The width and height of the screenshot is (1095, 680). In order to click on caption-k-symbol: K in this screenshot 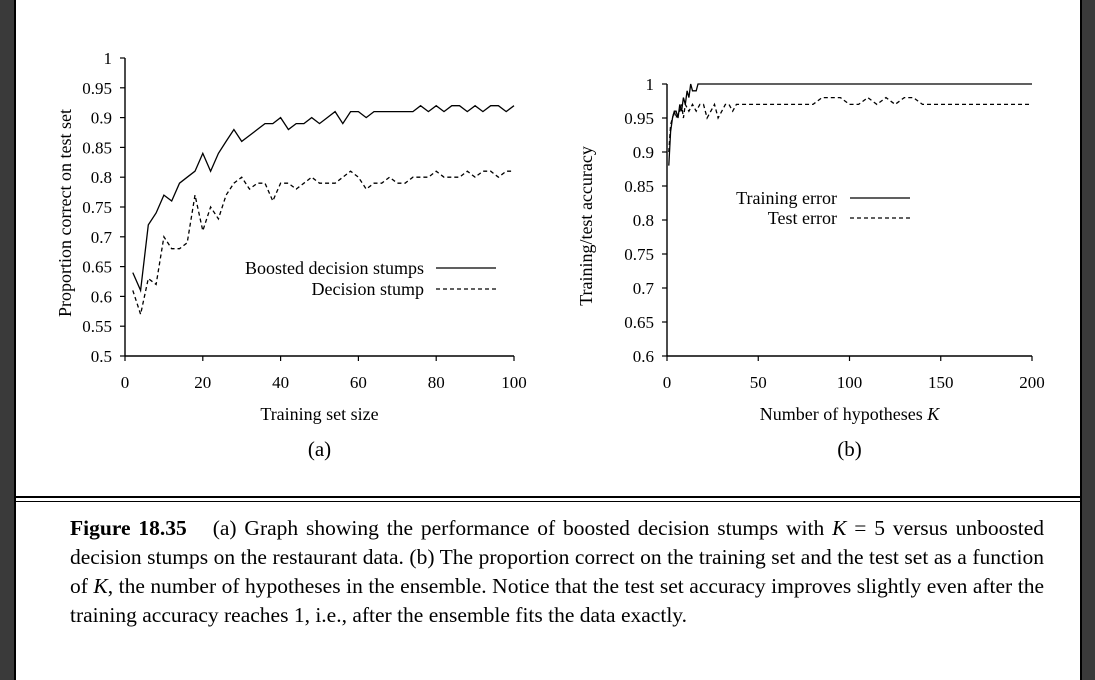, I will do `click(839, 528)`.